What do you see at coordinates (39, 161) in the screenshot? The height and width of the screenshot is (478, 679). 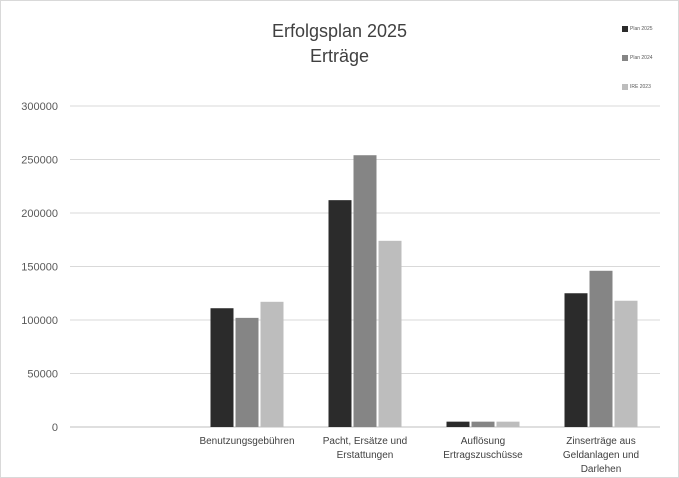 I see `y-tick-label: 250000` at bounding box center [39, 161].